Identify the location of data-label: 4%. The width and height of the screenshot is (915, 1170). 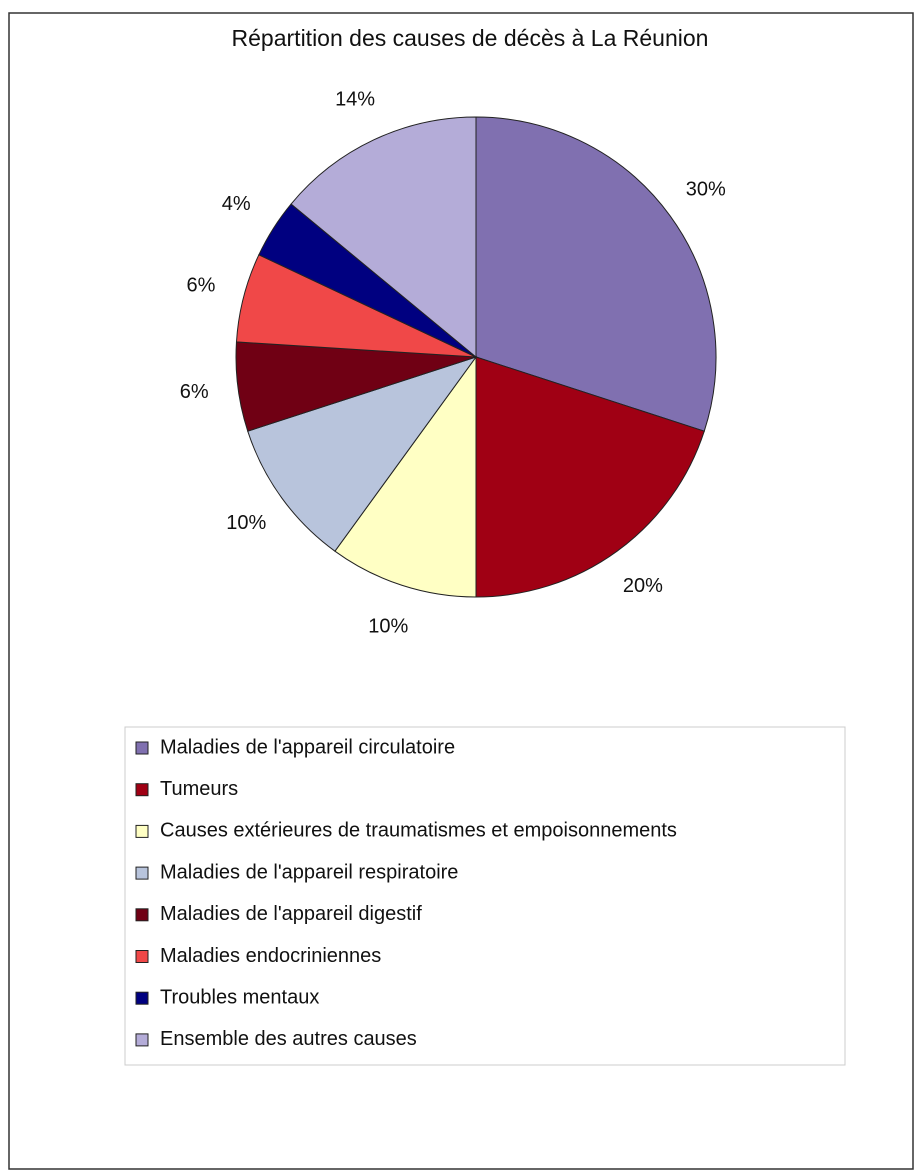
(236, 204).